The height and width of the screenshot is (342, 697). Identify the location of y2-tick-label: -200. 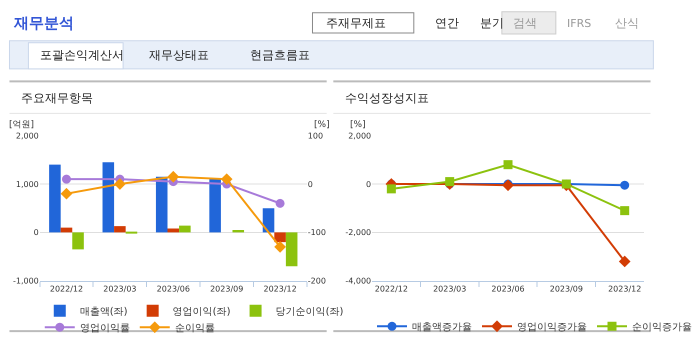
(317, 281).